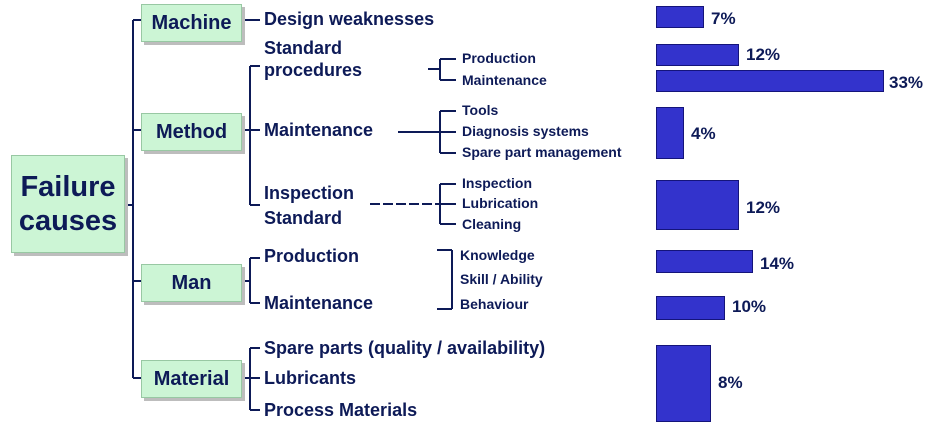 The height and width of the screenshot is (430, 935). I want to click on cause-inspection-standard-line2: Standard, so click(303, 218).